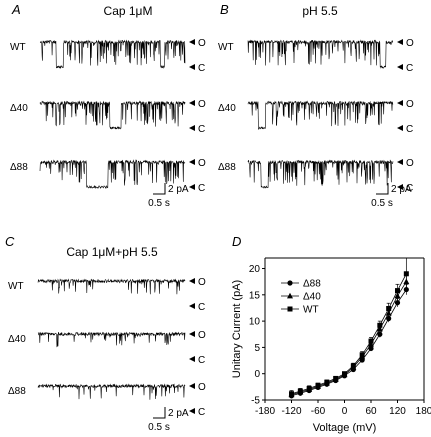 The image size is (431, 437). Describe the element at coordinates (255, 401) in the screenshot. I see `y-tick-label: -5` at that location.